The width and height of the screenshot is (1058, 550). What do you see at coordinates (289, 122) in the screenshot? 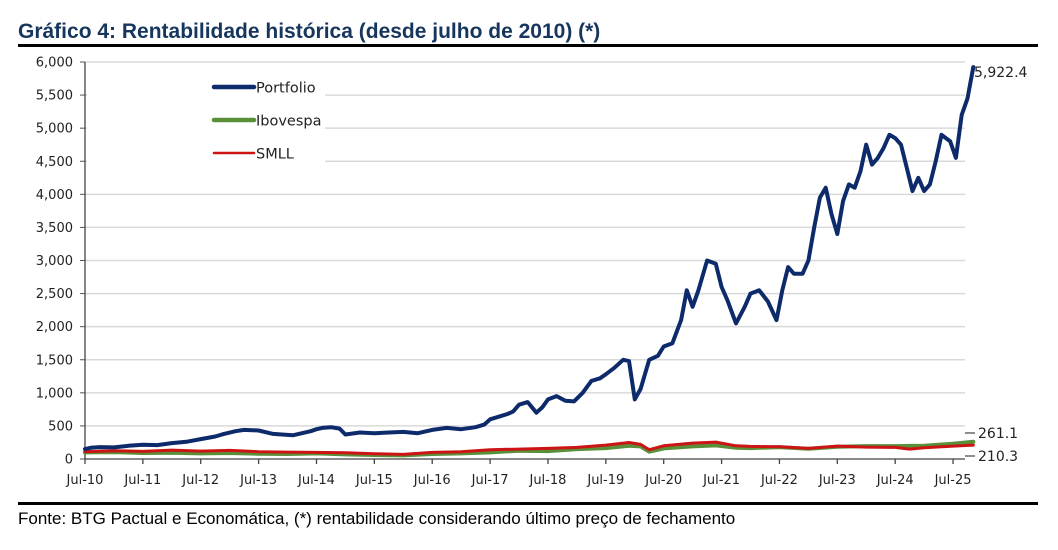
I see `legend-label-ibovespa: Ibovespa` at bounding box center [289, 122].